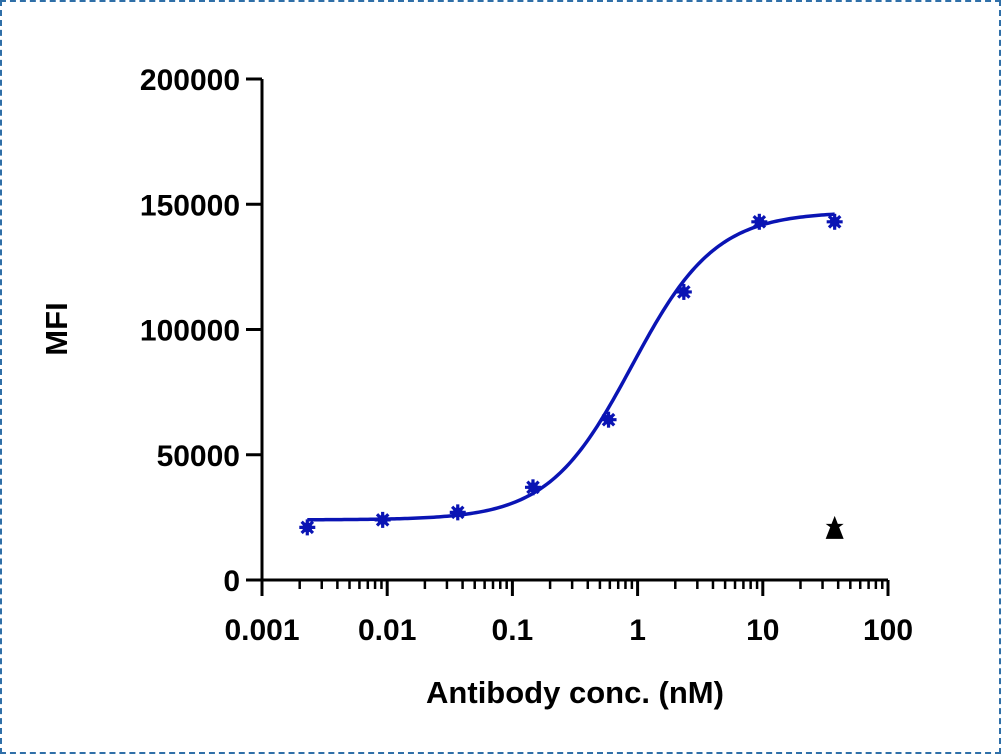 The height and width of the screenshot is (754, 1001). What do you see at coordinates (198, 456) in the screenshot?
I see `y-tick-label: 50000` at bounding box center [198, 456].